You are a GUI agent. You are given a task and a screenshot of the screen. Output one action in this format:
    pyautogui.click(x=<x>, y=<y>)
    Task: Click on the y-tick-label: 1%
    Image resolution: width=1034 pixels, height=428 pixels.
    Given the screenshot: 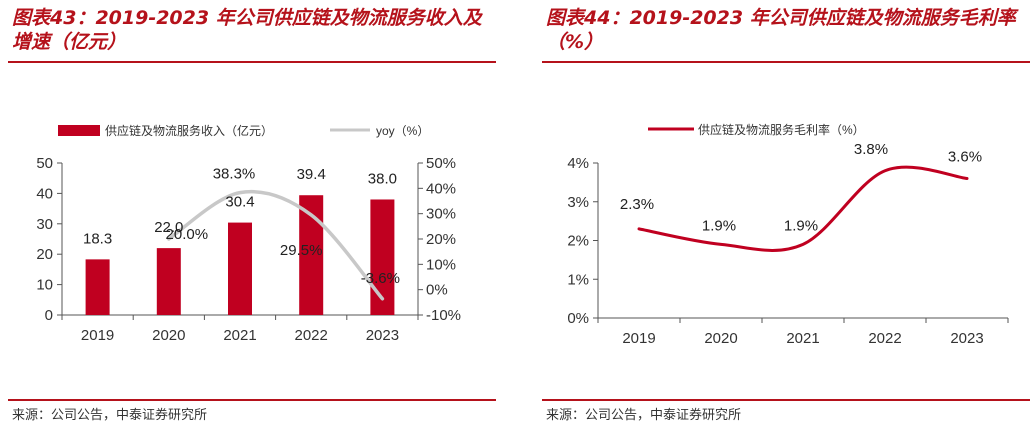 What is the action you would take?
    pyautogui.click(x=578, y=279)
    